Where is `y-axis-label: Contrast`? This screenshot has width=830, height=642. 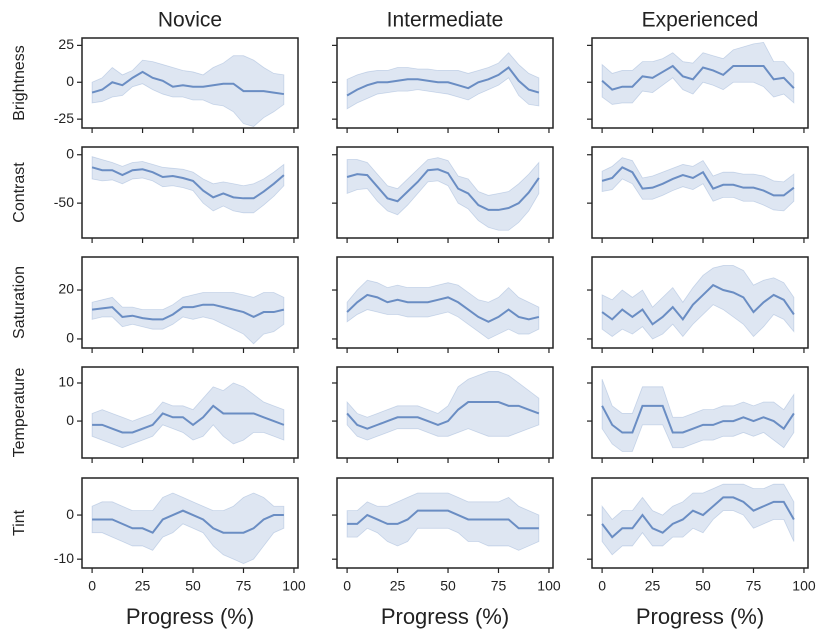
y-axis-label: Contrast is located at coordinates (19, 192).